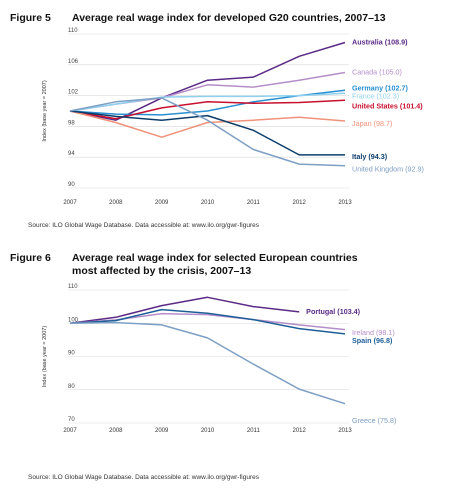 The image size is (460, 490). Describe the element at coordinates (207, 124) in the screenshot. I see `series-line-japan` at that location.